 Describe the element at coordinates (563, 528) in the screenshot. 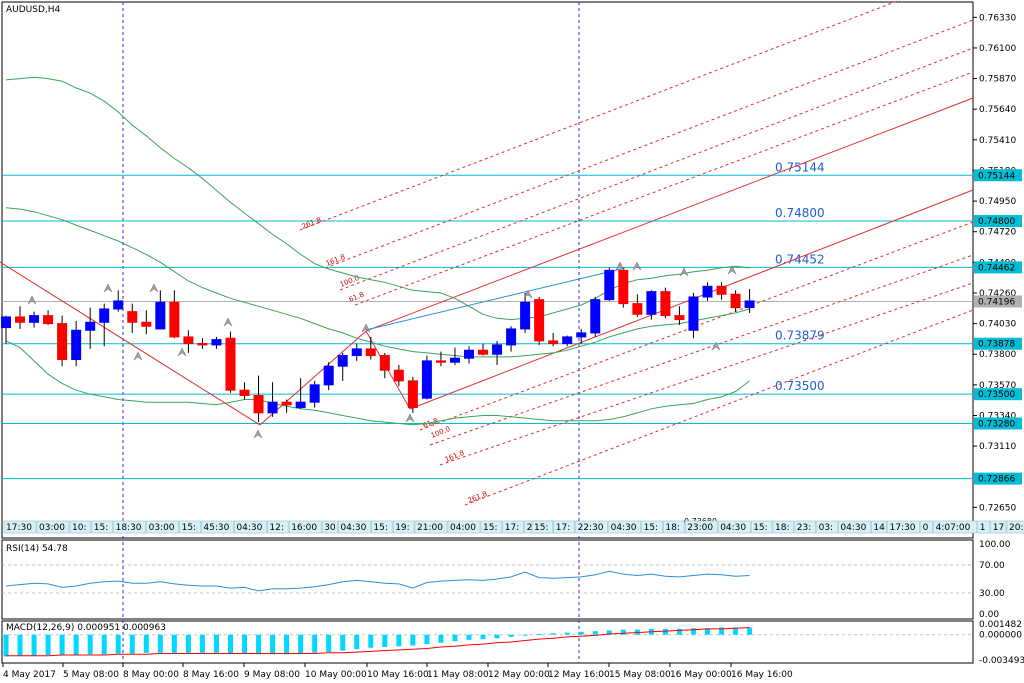

I see `session-label: 17:` at that location.